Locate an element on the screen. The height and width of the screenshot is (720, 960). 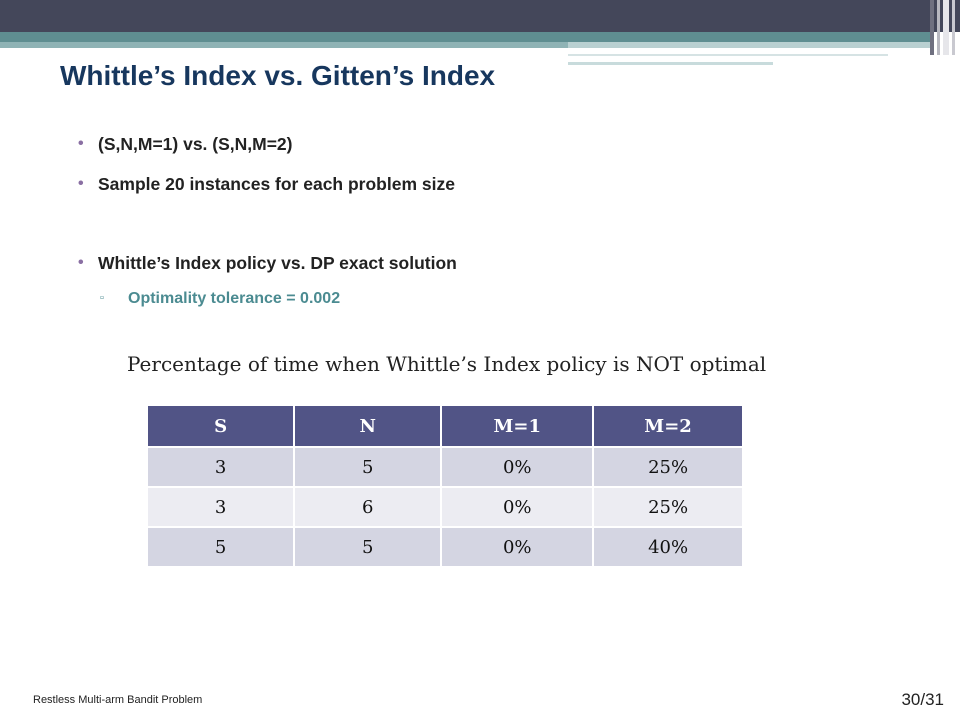
header-cell: S is located at coordinates (222, 426).